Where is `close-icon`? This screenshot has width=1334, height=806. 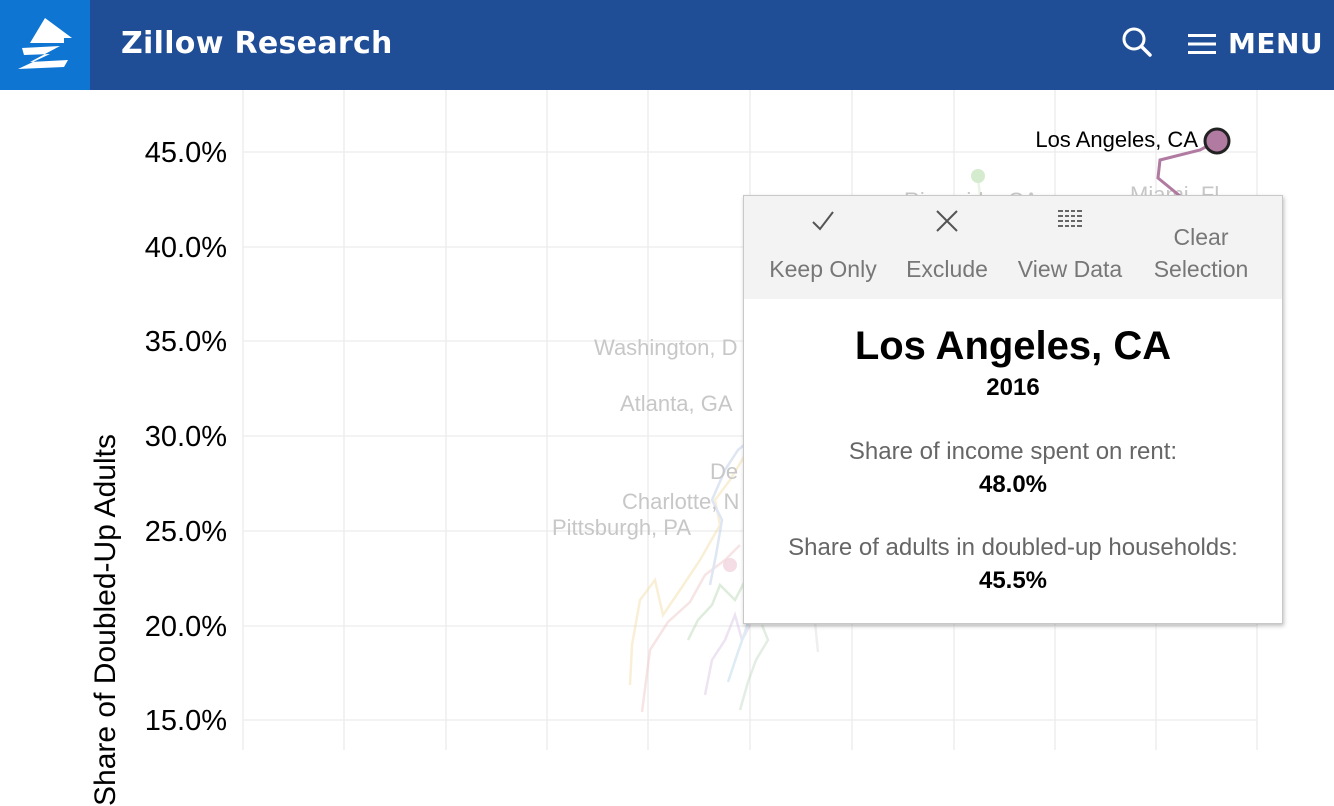 close-icon is located at coordinates (947, 224).